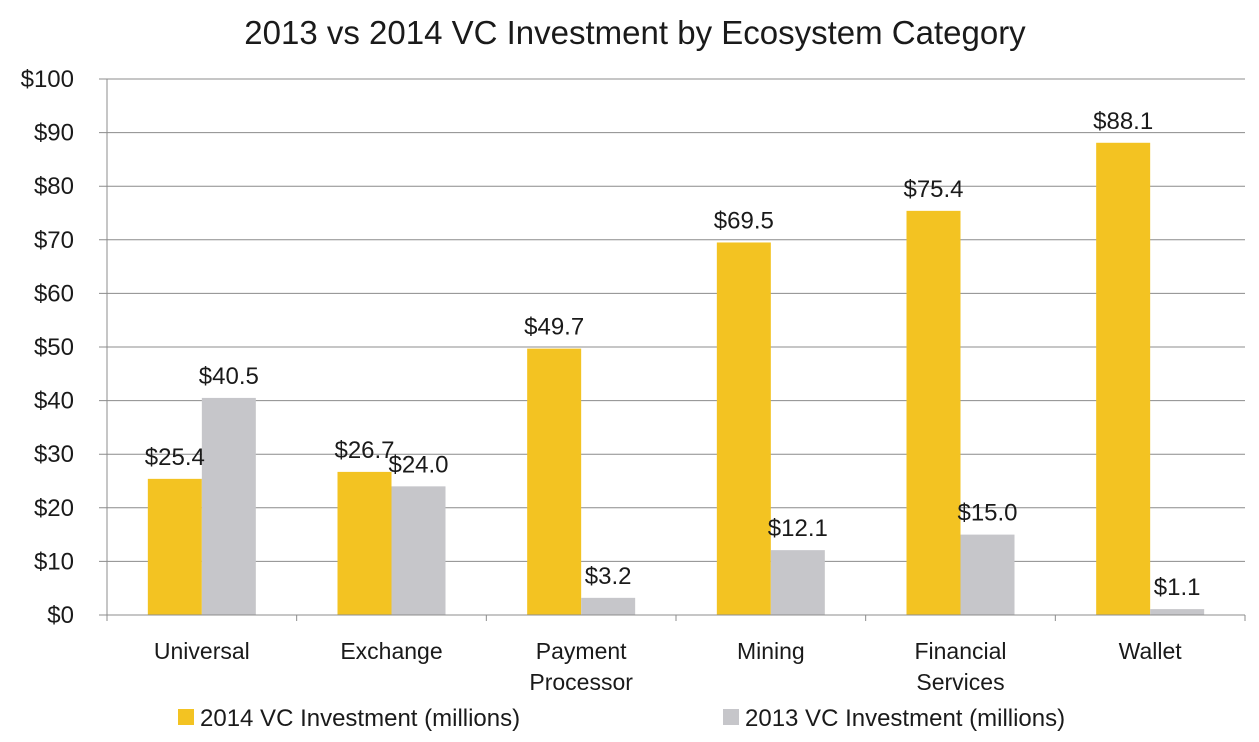  Describe the element at coordinates (581, 682) in the screenshot. I see `x-category-line: Processor` at that location.